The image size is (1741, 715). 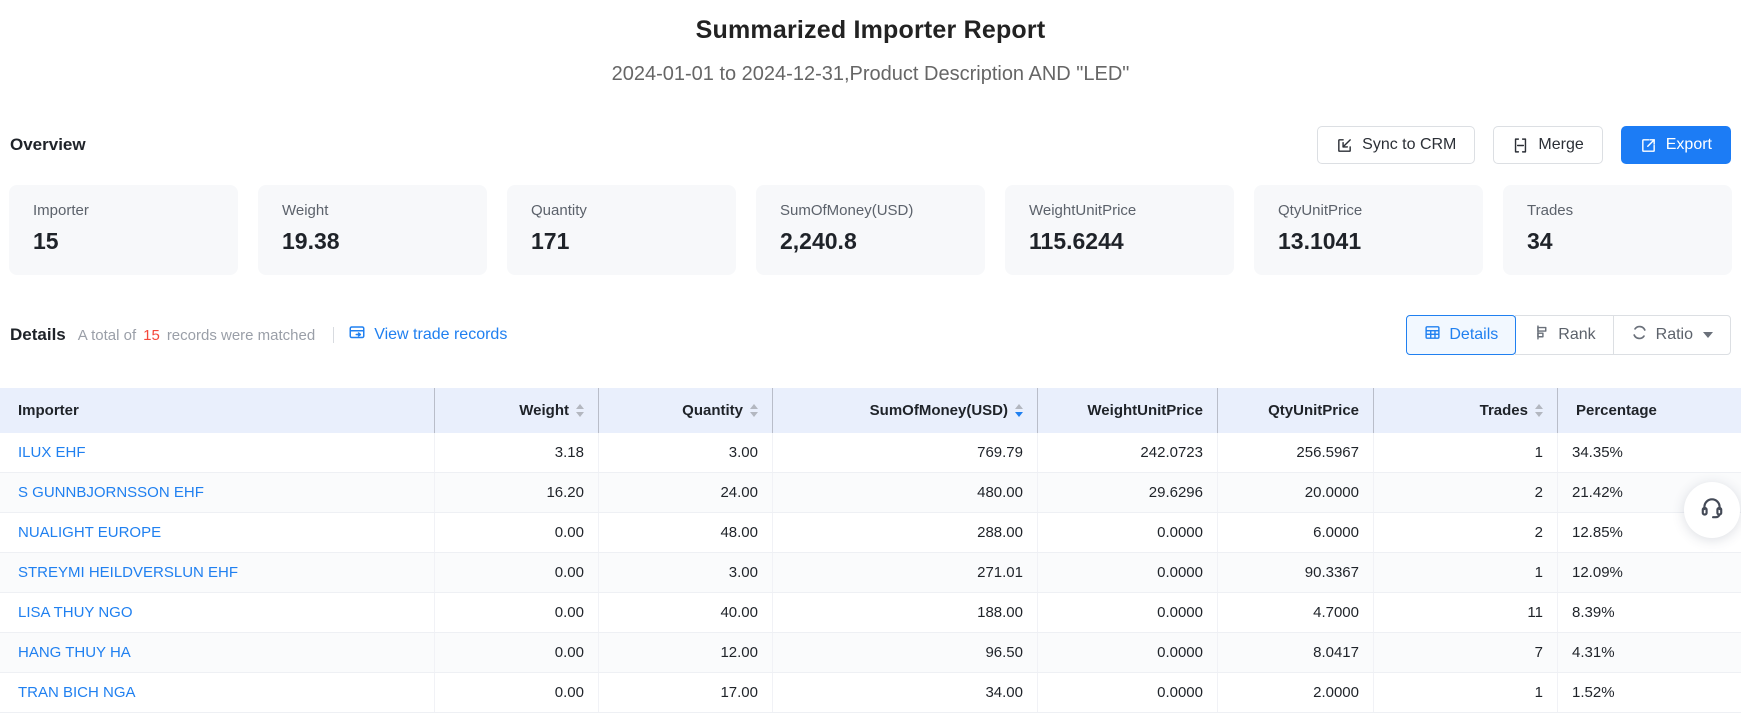 What do you see at coordinates (1295, 612) in the screenshot?
I see `qty-unit-price-cell: 4.7000` at bounding box center [1295, 612].